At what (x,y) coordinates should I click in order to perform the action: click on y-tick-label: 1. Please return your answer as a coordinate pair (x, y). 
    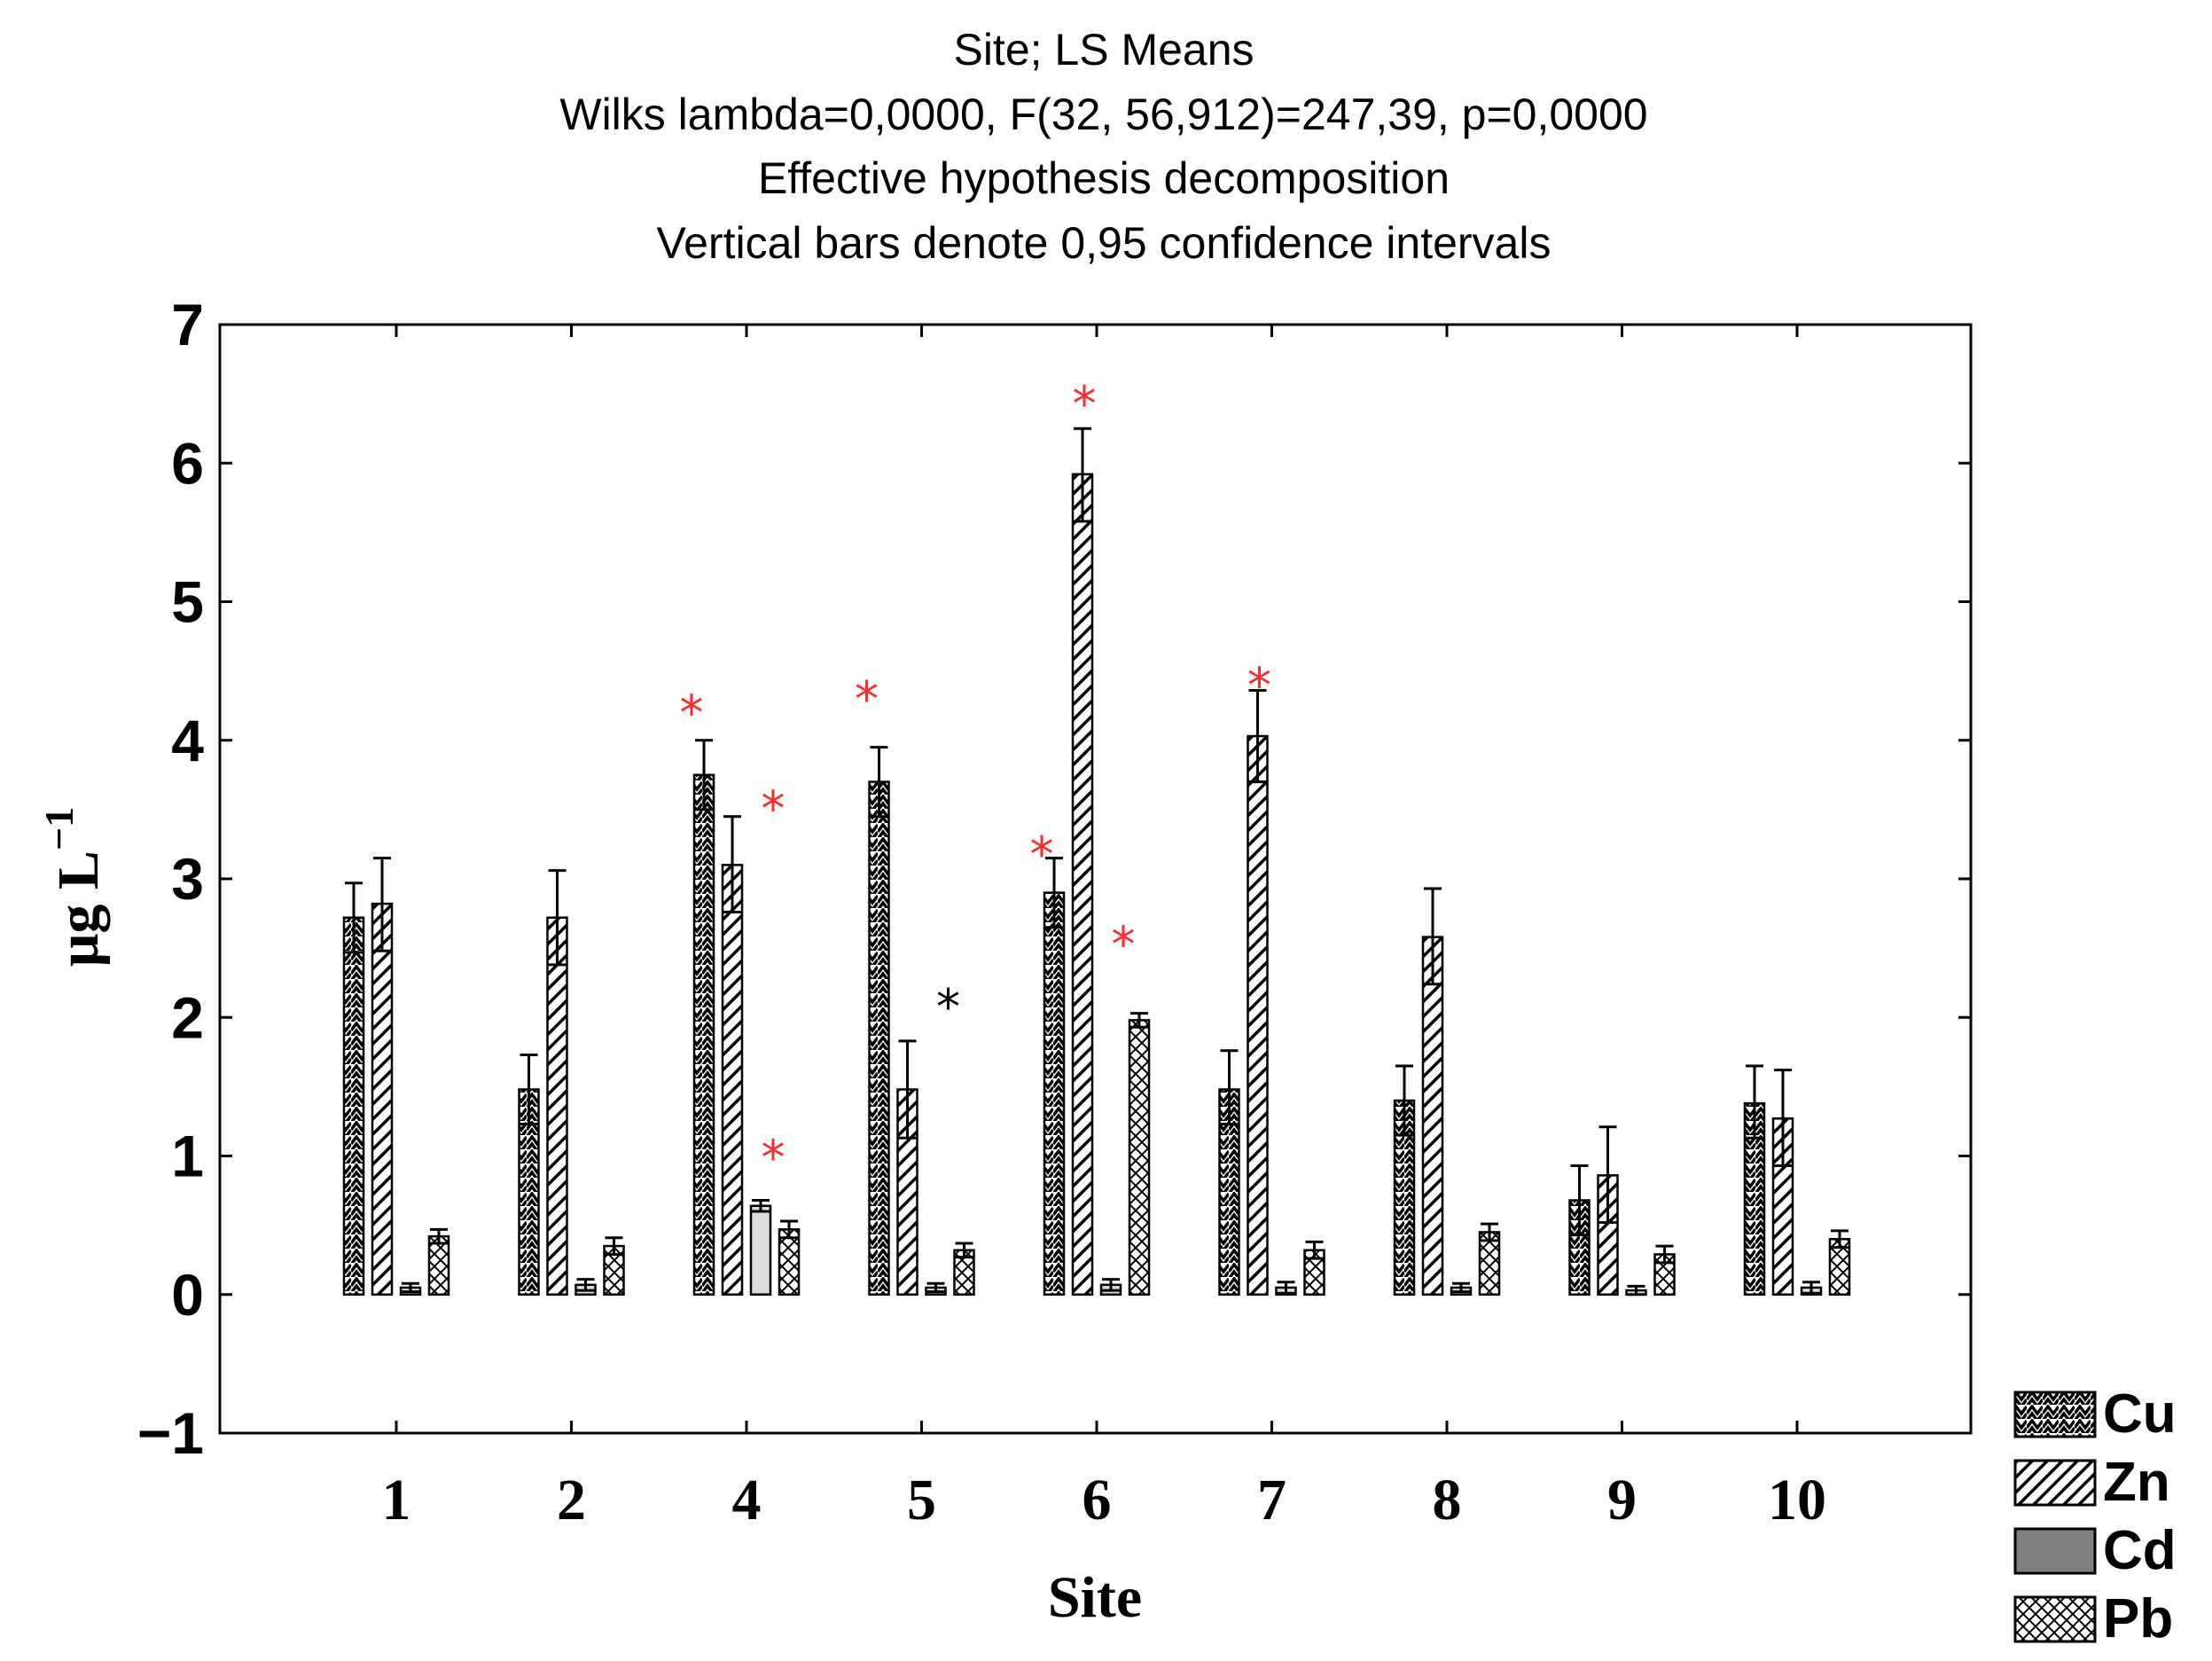
    Looking at the image, I should click on (187, 1157).